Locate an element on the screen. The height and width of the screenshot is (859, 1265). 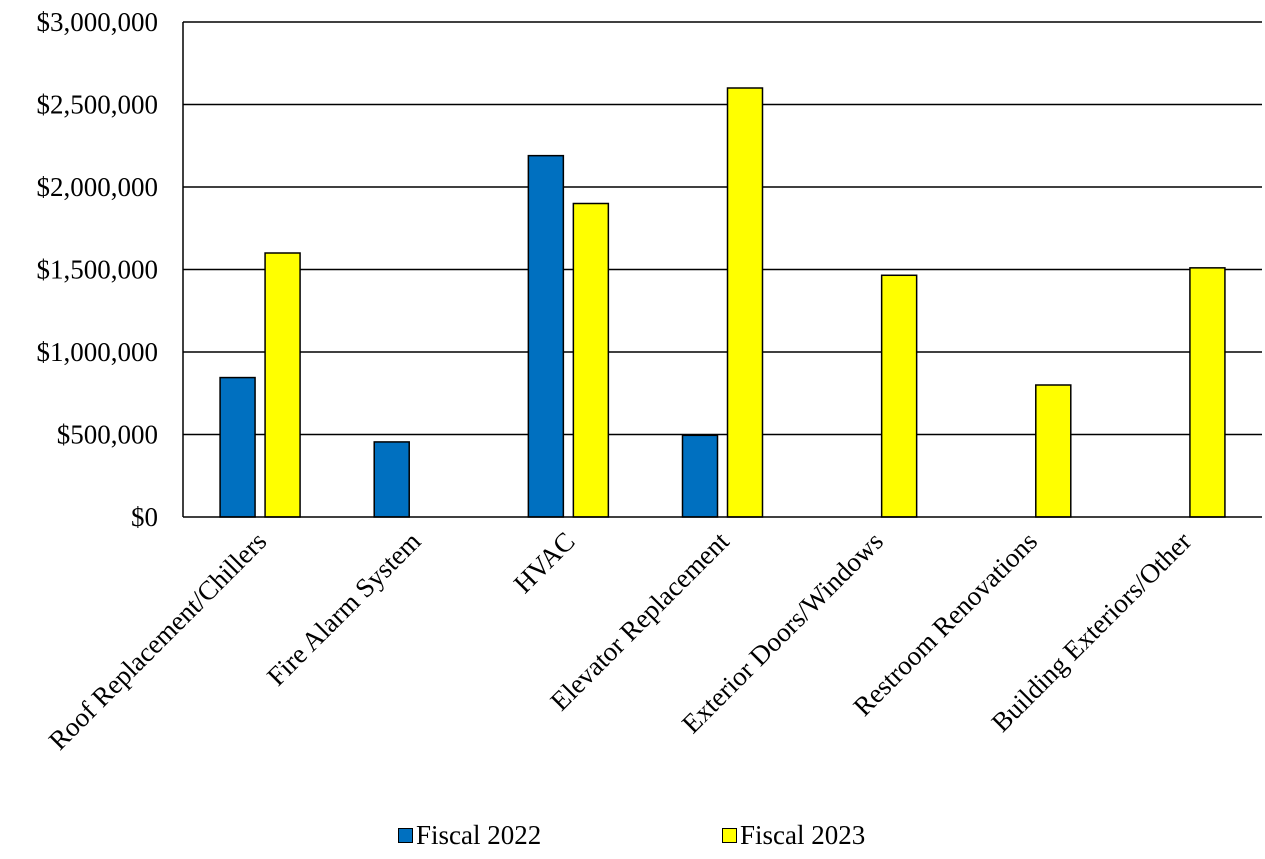
legend-item-fiscal-2022: Fiscal 2022 is located at coordinates (469, 835).